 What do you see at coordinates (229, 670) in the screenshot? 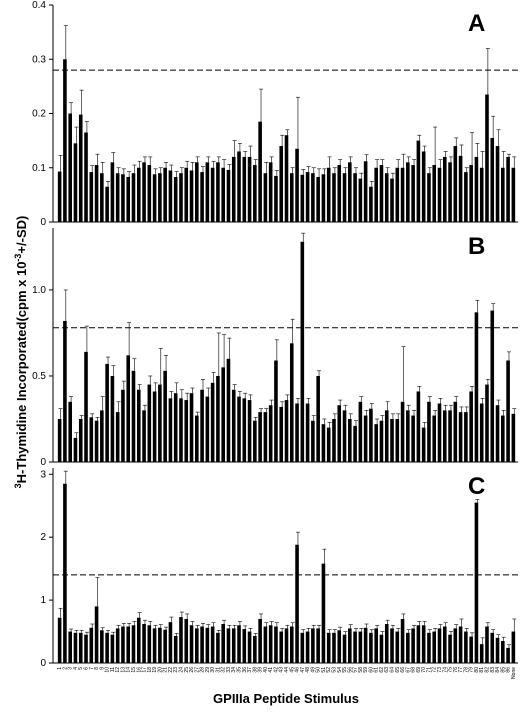
I see `x-tick-label: 33` at bounding box center [229, 670].